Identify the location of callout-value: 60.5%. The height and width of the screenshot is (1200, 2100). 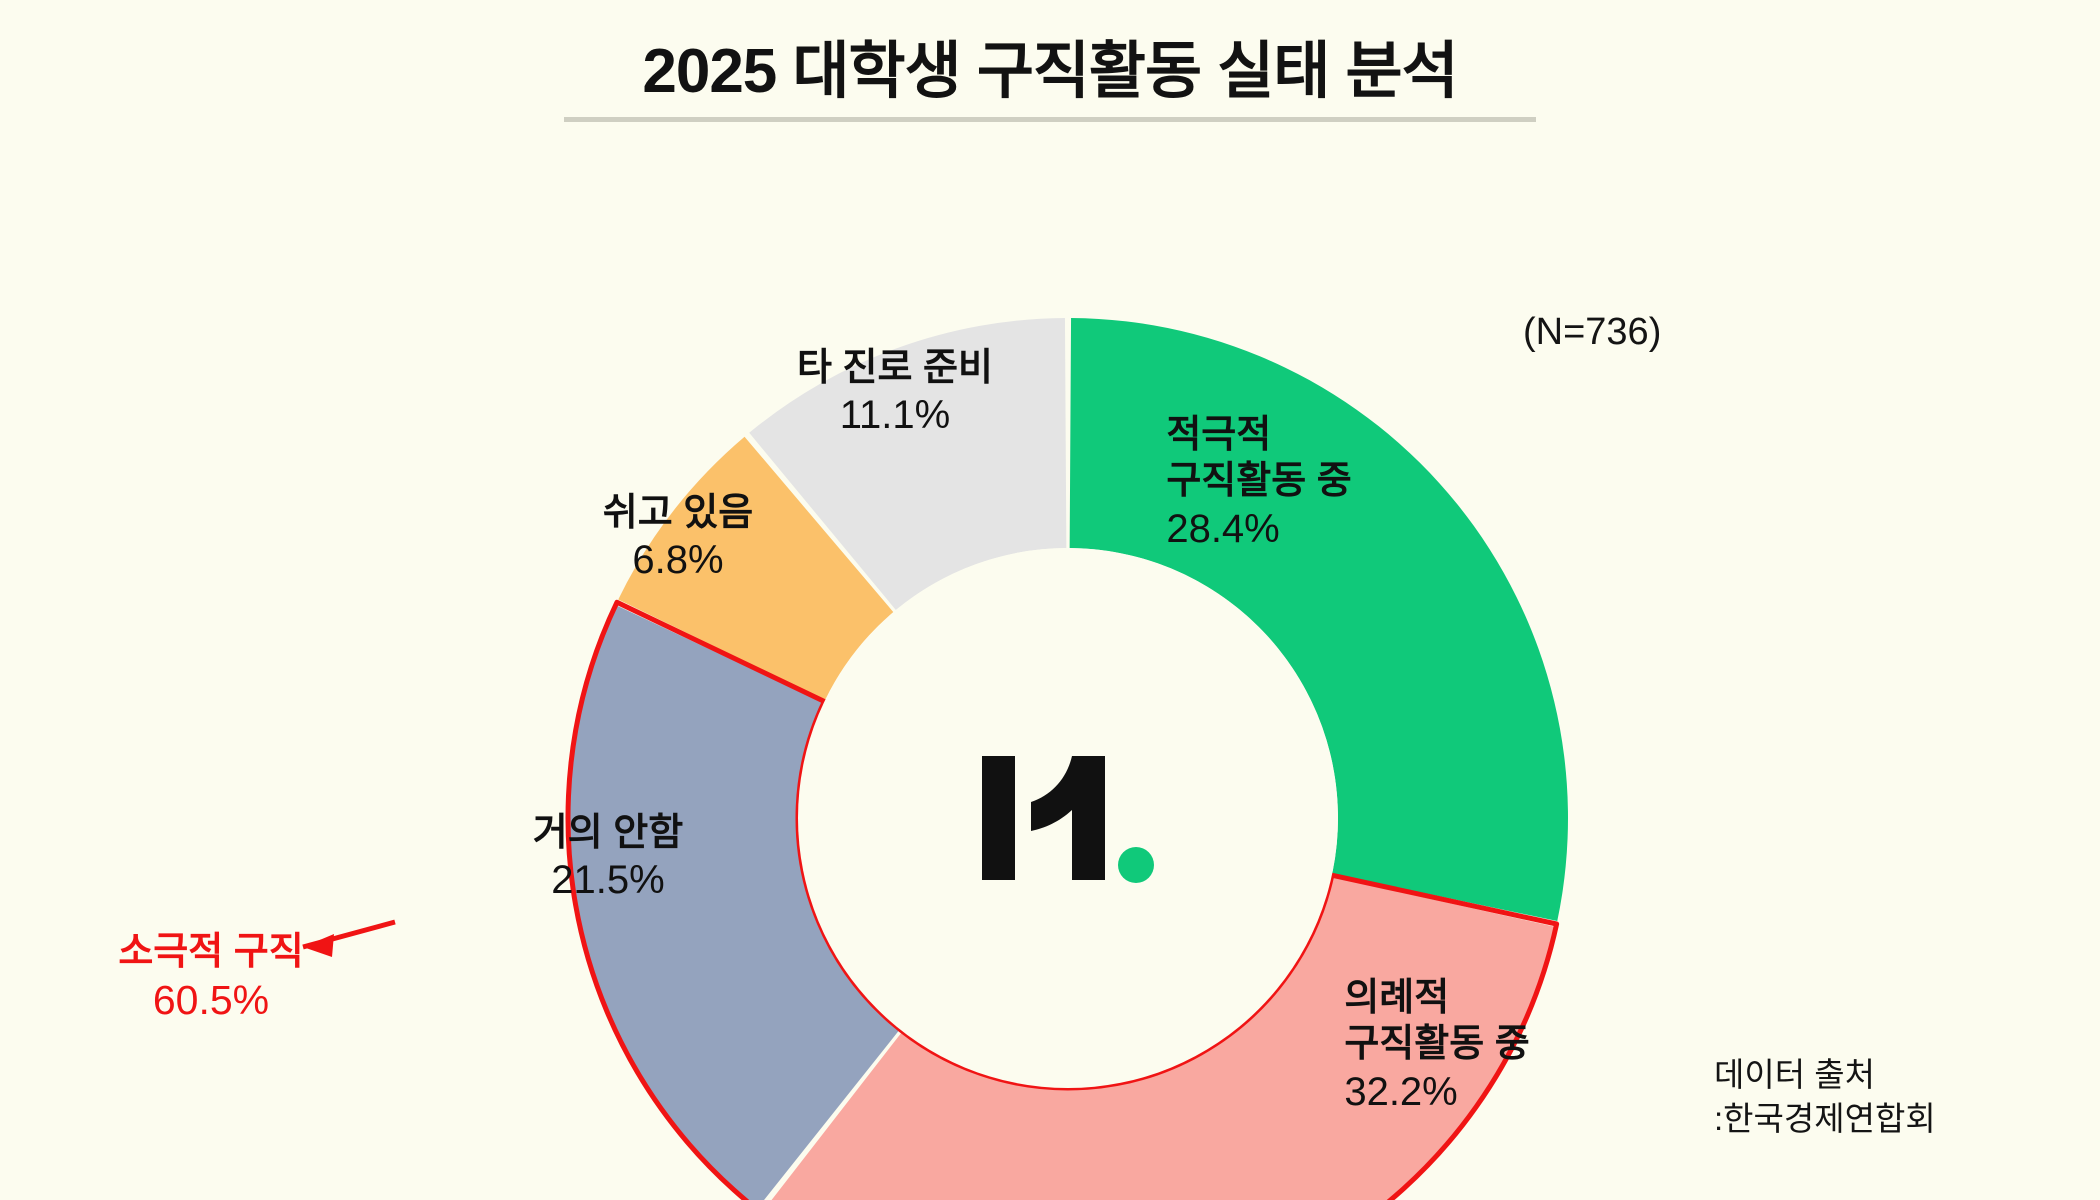
(211, 999).